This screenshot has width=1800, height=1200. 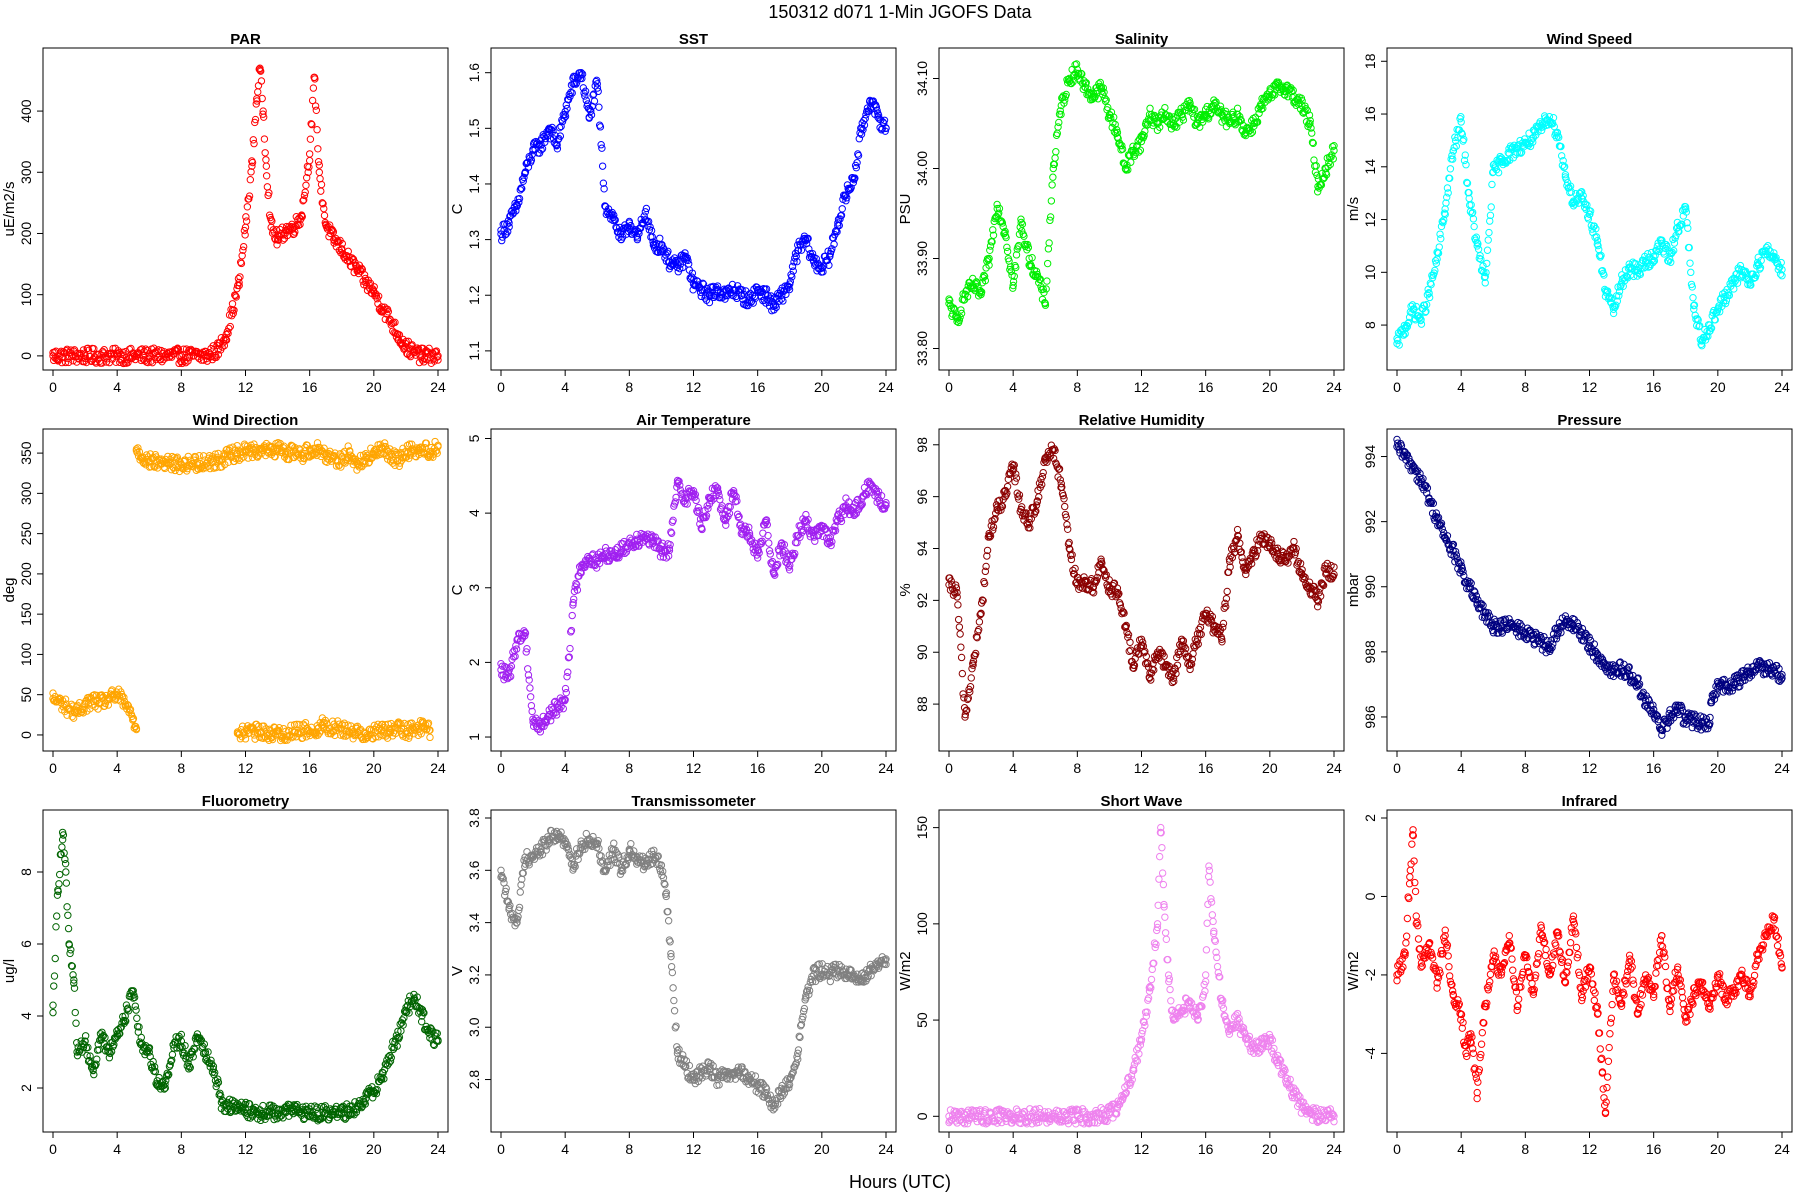 What do you see at coordinates (53, 387) in the screenshot?
I see `x-tick-label: 0` at bounding box center [53, 387].